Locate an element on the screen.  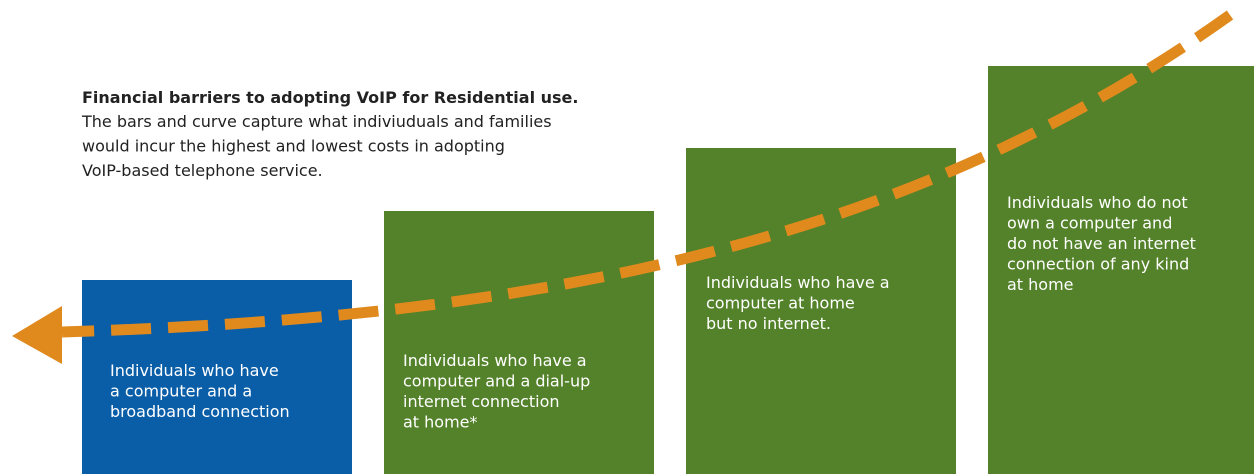
bar-label-line: connection of any kind is located at coordinates (1098, 264).